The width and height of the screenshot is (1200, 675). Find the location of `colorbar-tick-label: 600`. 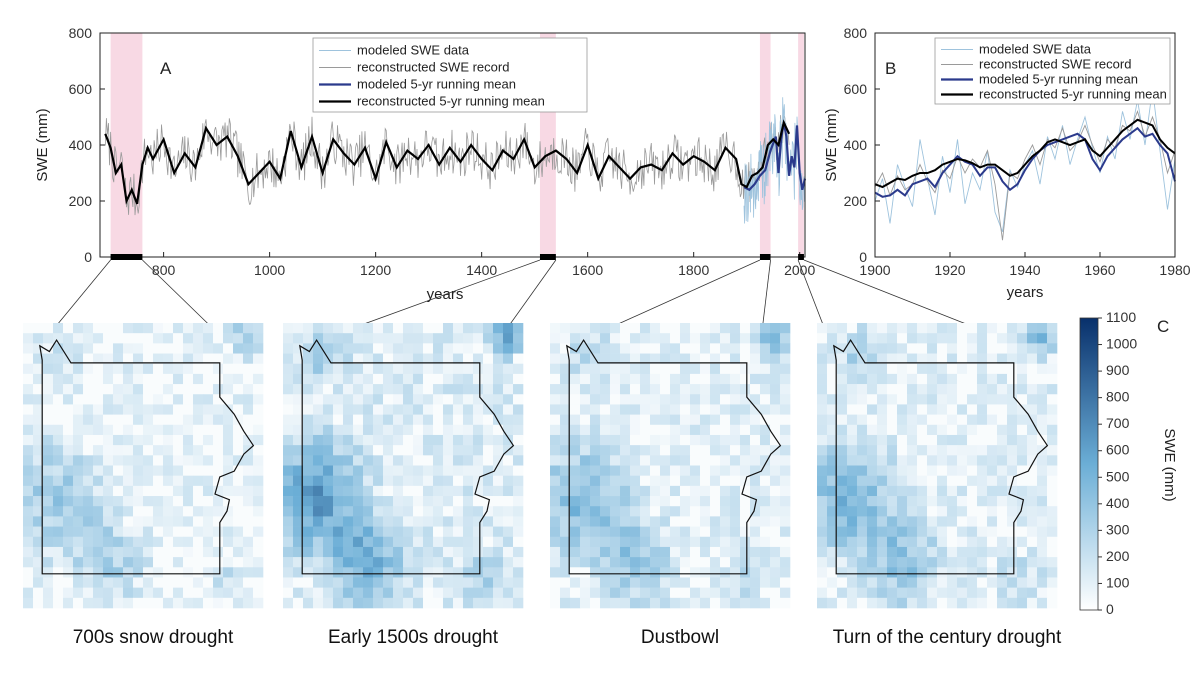

colorbar-tick-label: 600 is located at coordinates (1118, 450).